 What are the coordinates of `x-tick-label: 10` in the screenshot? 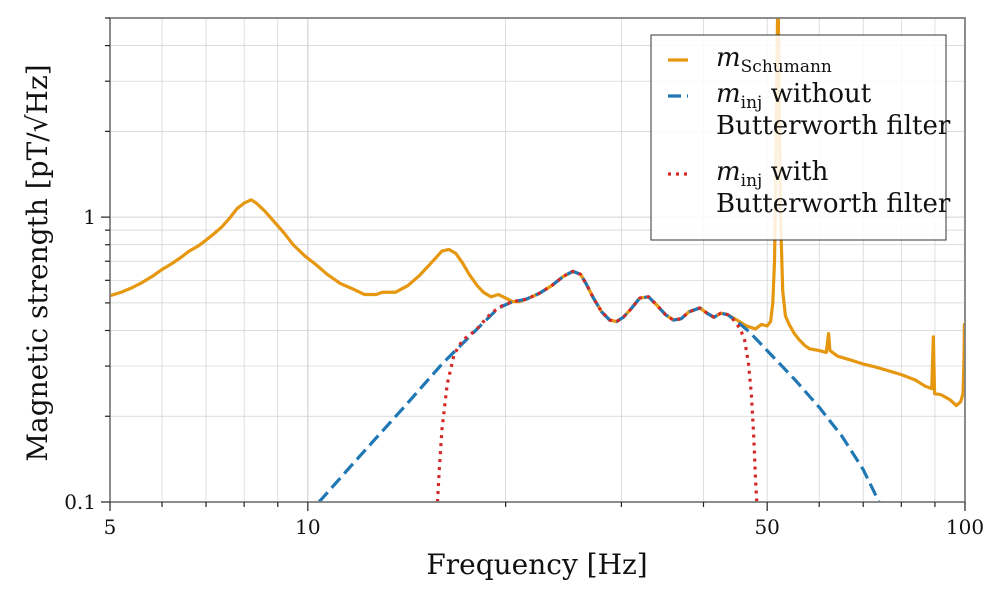 It's located at (307, 527).